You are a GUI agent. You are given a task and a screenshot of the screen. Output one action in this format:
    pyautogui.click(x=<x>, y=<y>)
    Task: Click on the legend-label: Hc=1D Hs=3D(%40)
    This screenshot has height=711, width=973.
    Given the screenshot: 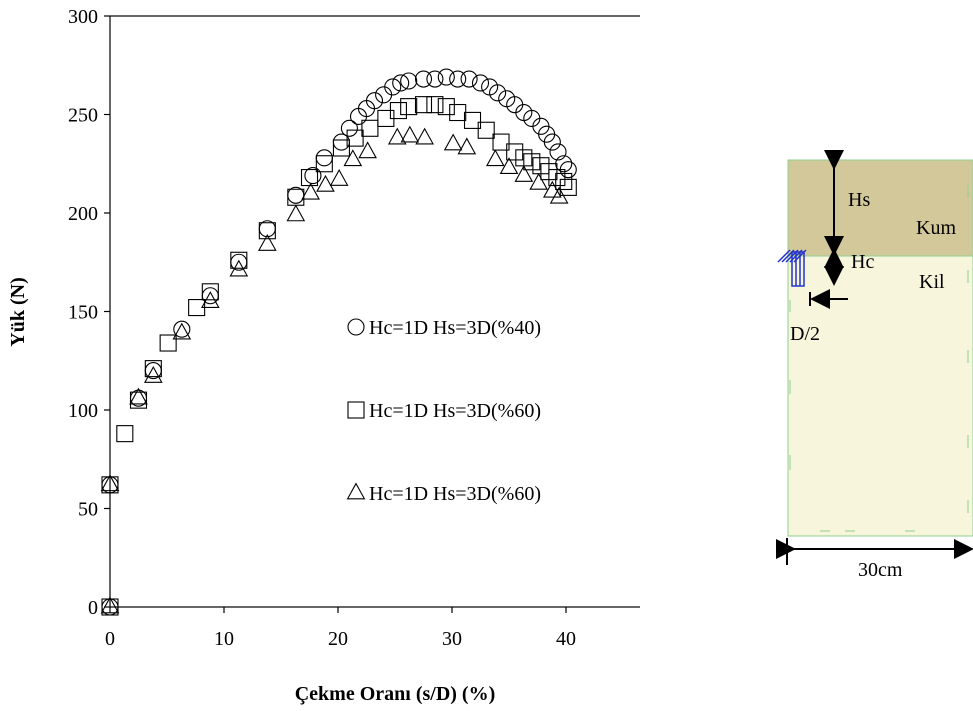 What is the action you would take?
    pyautogui.click(x=455, y=328)
    